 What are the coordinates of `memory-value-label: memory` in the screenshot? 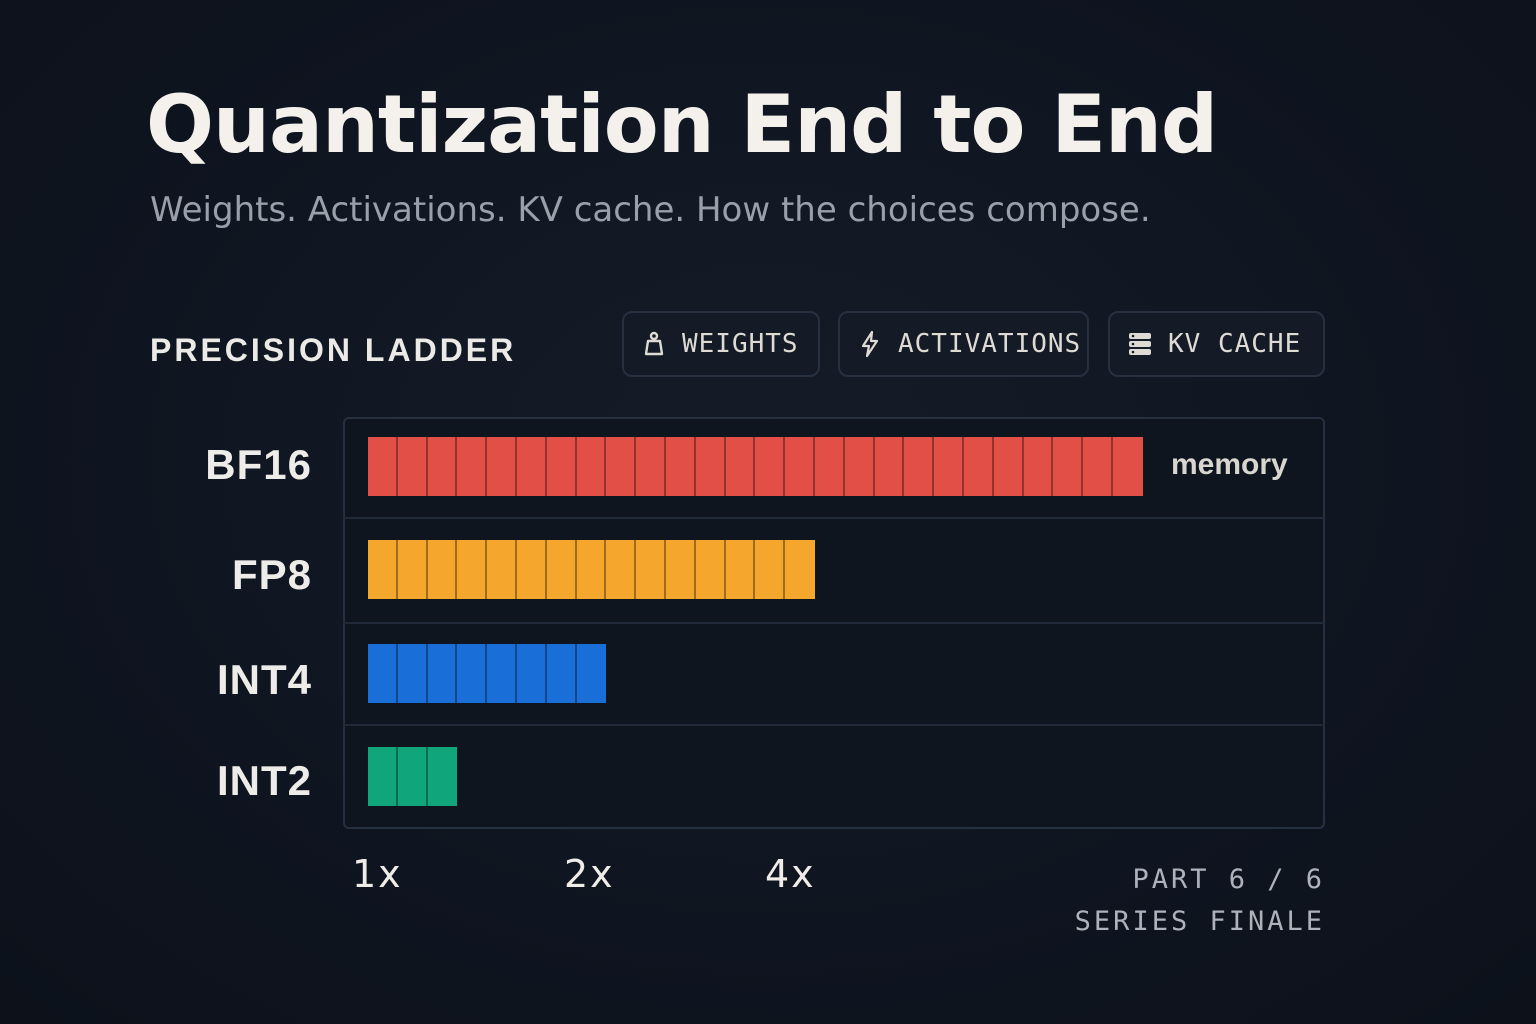 It's located at (1229, 464).